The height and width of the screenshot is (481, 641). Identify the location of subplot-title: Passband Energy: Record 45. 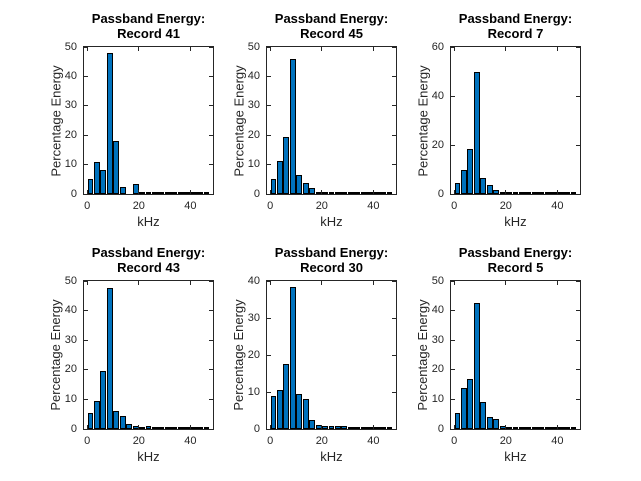
(332, 26).